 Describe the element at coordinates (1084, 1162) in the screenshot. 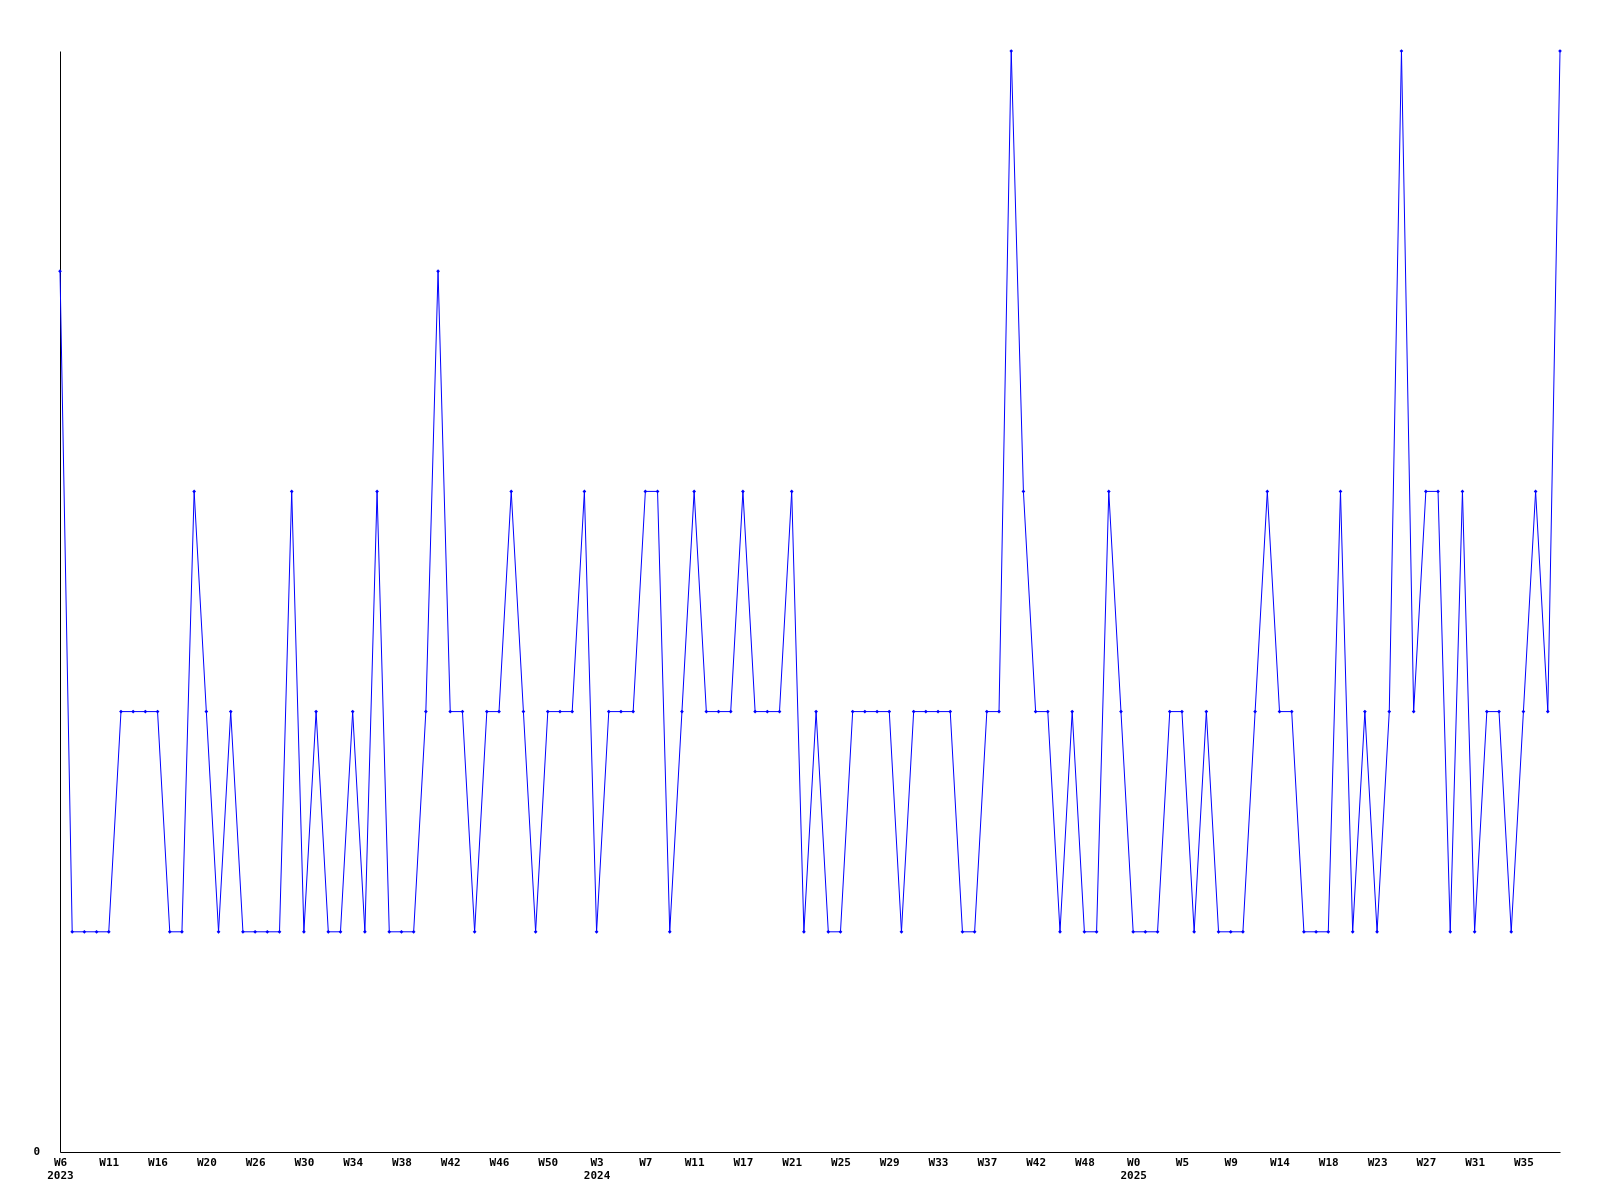

I see `x-tick-label: W48` at that location.